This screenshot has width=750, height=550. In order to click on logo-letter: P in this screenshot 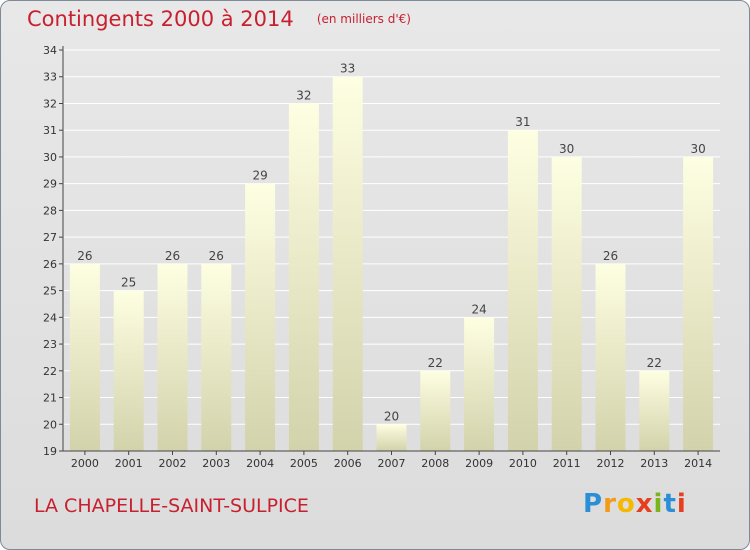, I will do `click(593, 504)`.